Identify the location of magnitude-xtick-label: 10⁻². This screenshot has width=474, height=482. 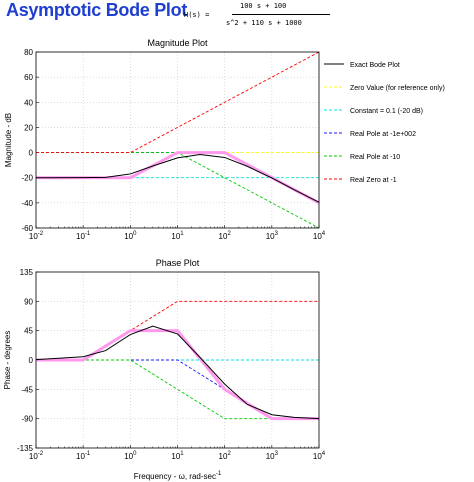
(36, 236).